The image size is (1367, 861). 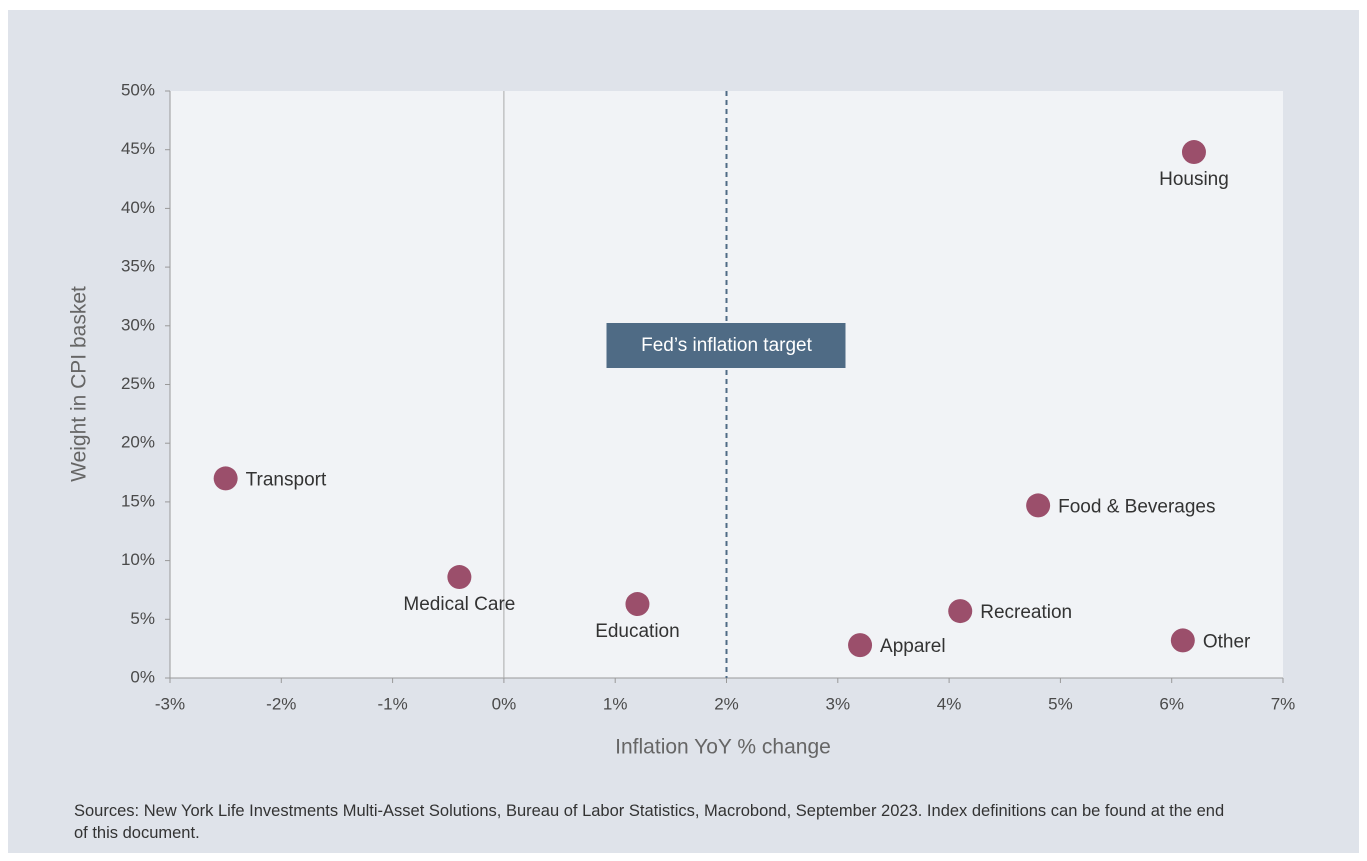 I want to click on y-tick-label: 20%, so click(x=138, y=442).